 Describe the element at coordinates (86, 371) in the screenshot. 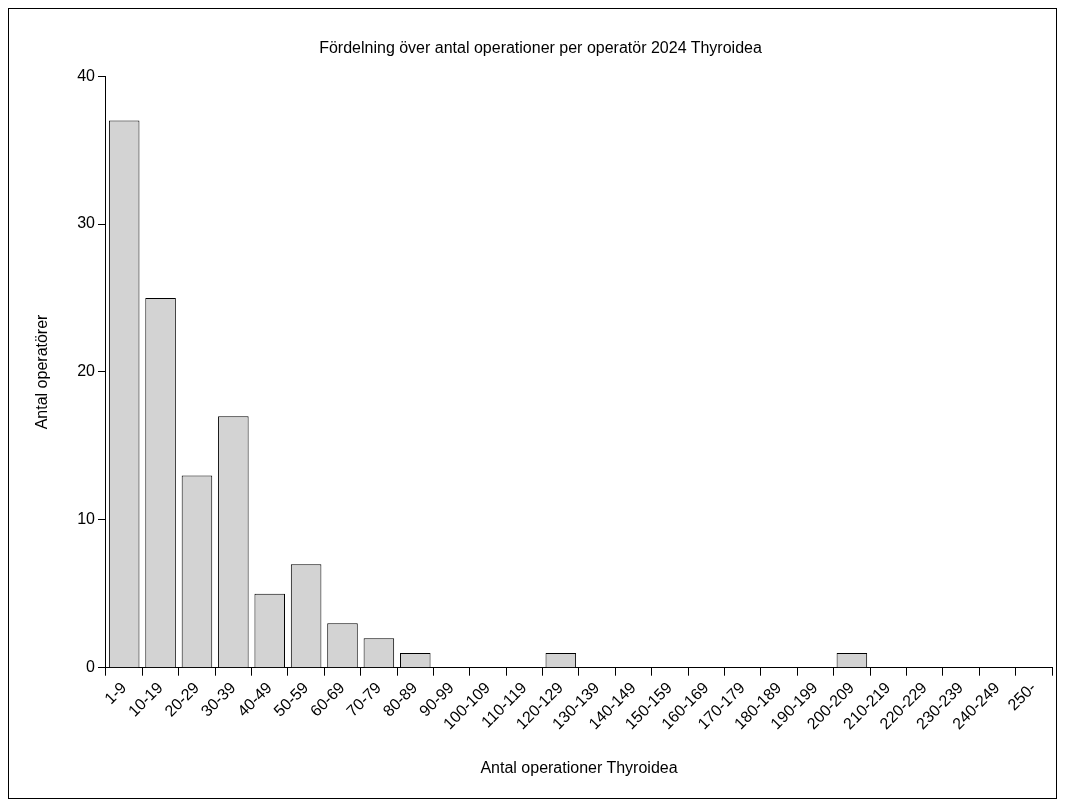

I see `y-tick-label: 20` at that location.